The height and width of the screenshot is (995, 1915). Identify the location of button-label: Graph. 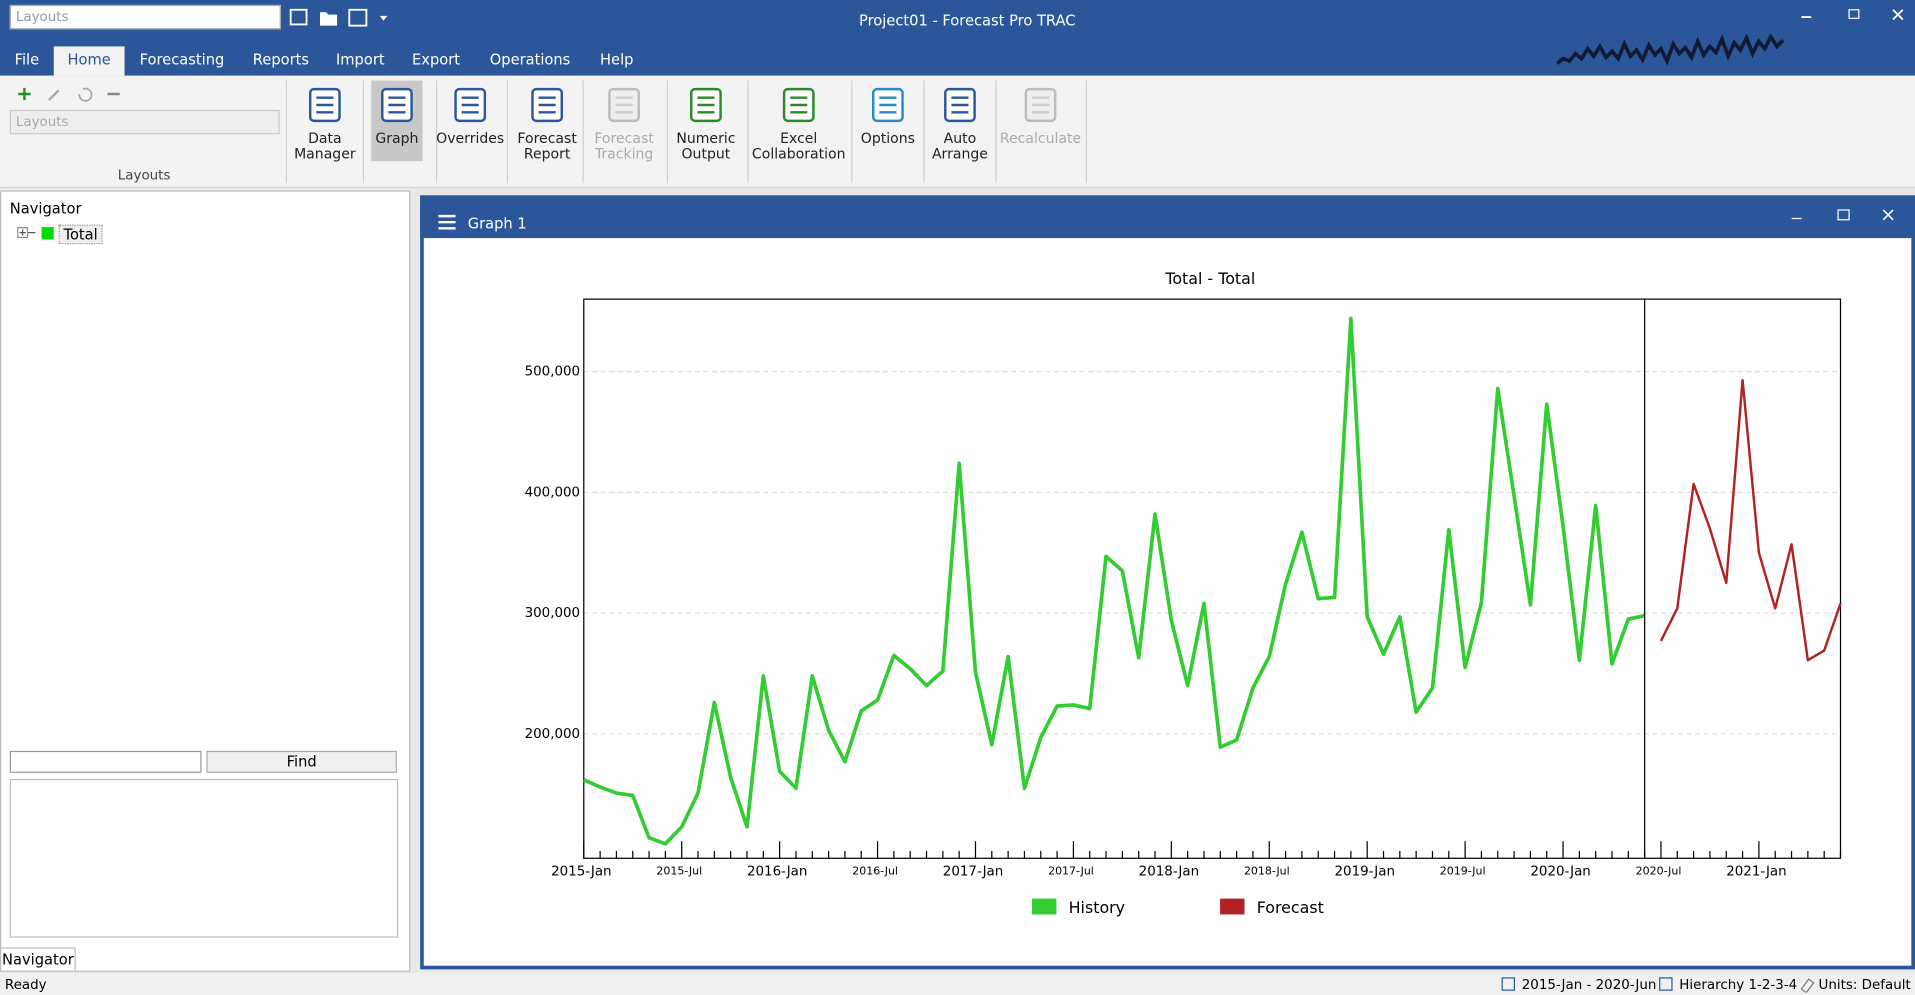
(397, 138).